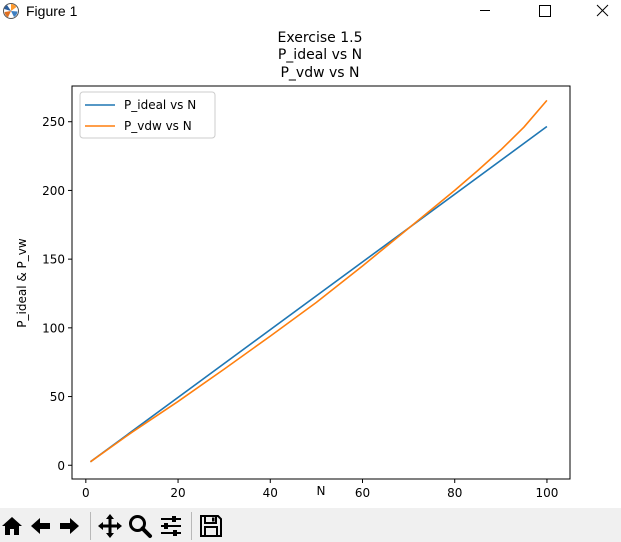 This screenshot has width=621, height=542. Describe the element at coordinates (454, 493) in the screenshot. I see `x-tick-label: 80` at that location.